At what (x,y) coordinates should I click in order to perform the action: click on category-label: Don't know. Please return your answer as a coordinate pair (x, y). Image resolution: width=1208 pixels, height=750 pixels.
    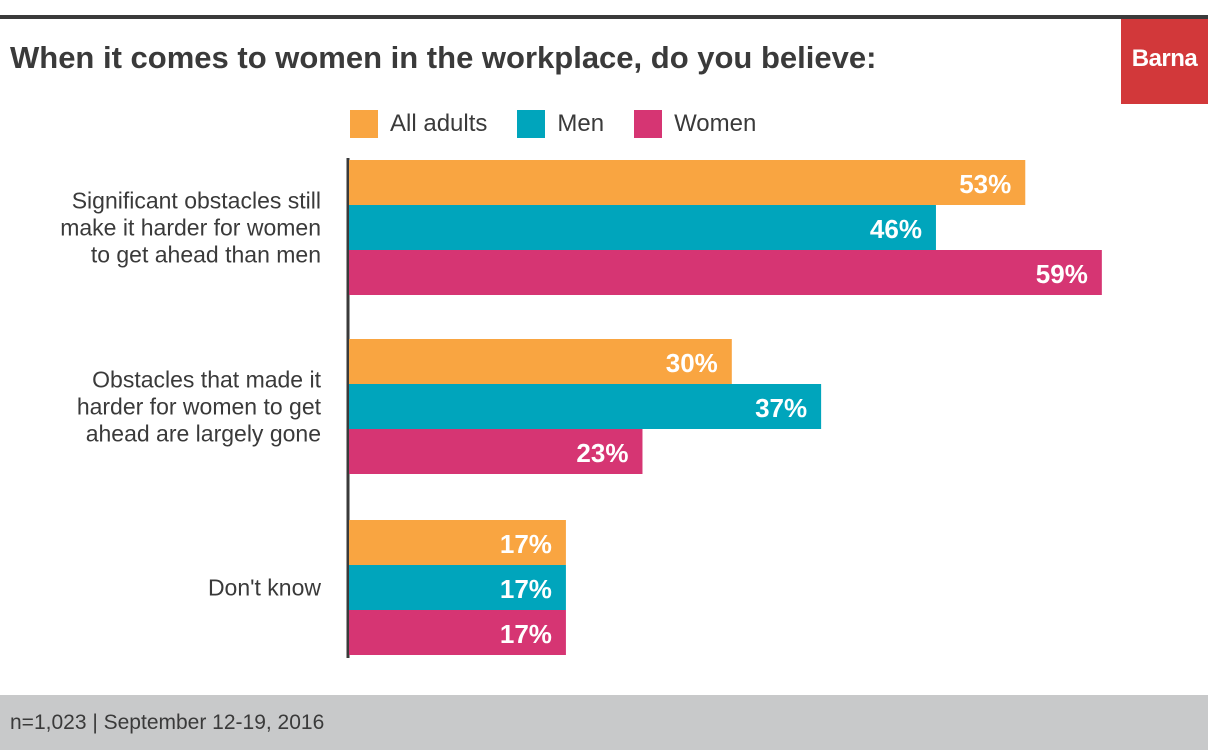
    Looking at the image, I should click on (264, 588).